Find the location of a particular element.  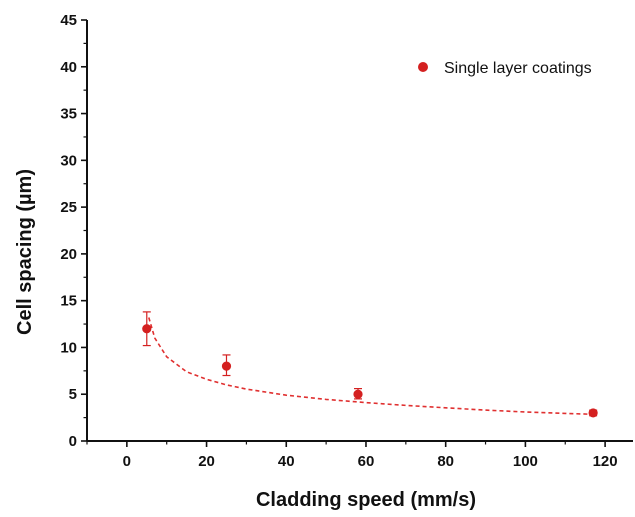

y-tick-label: 5 is located at coordinates (73, 394).